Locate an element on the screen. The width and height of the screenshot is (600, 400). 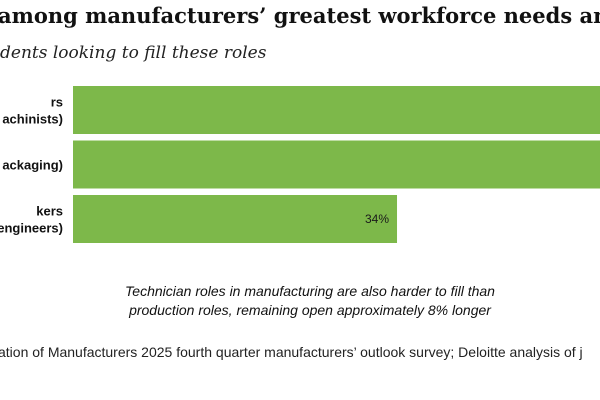
category-label: ackaging) is located at coordinates (32, 165).